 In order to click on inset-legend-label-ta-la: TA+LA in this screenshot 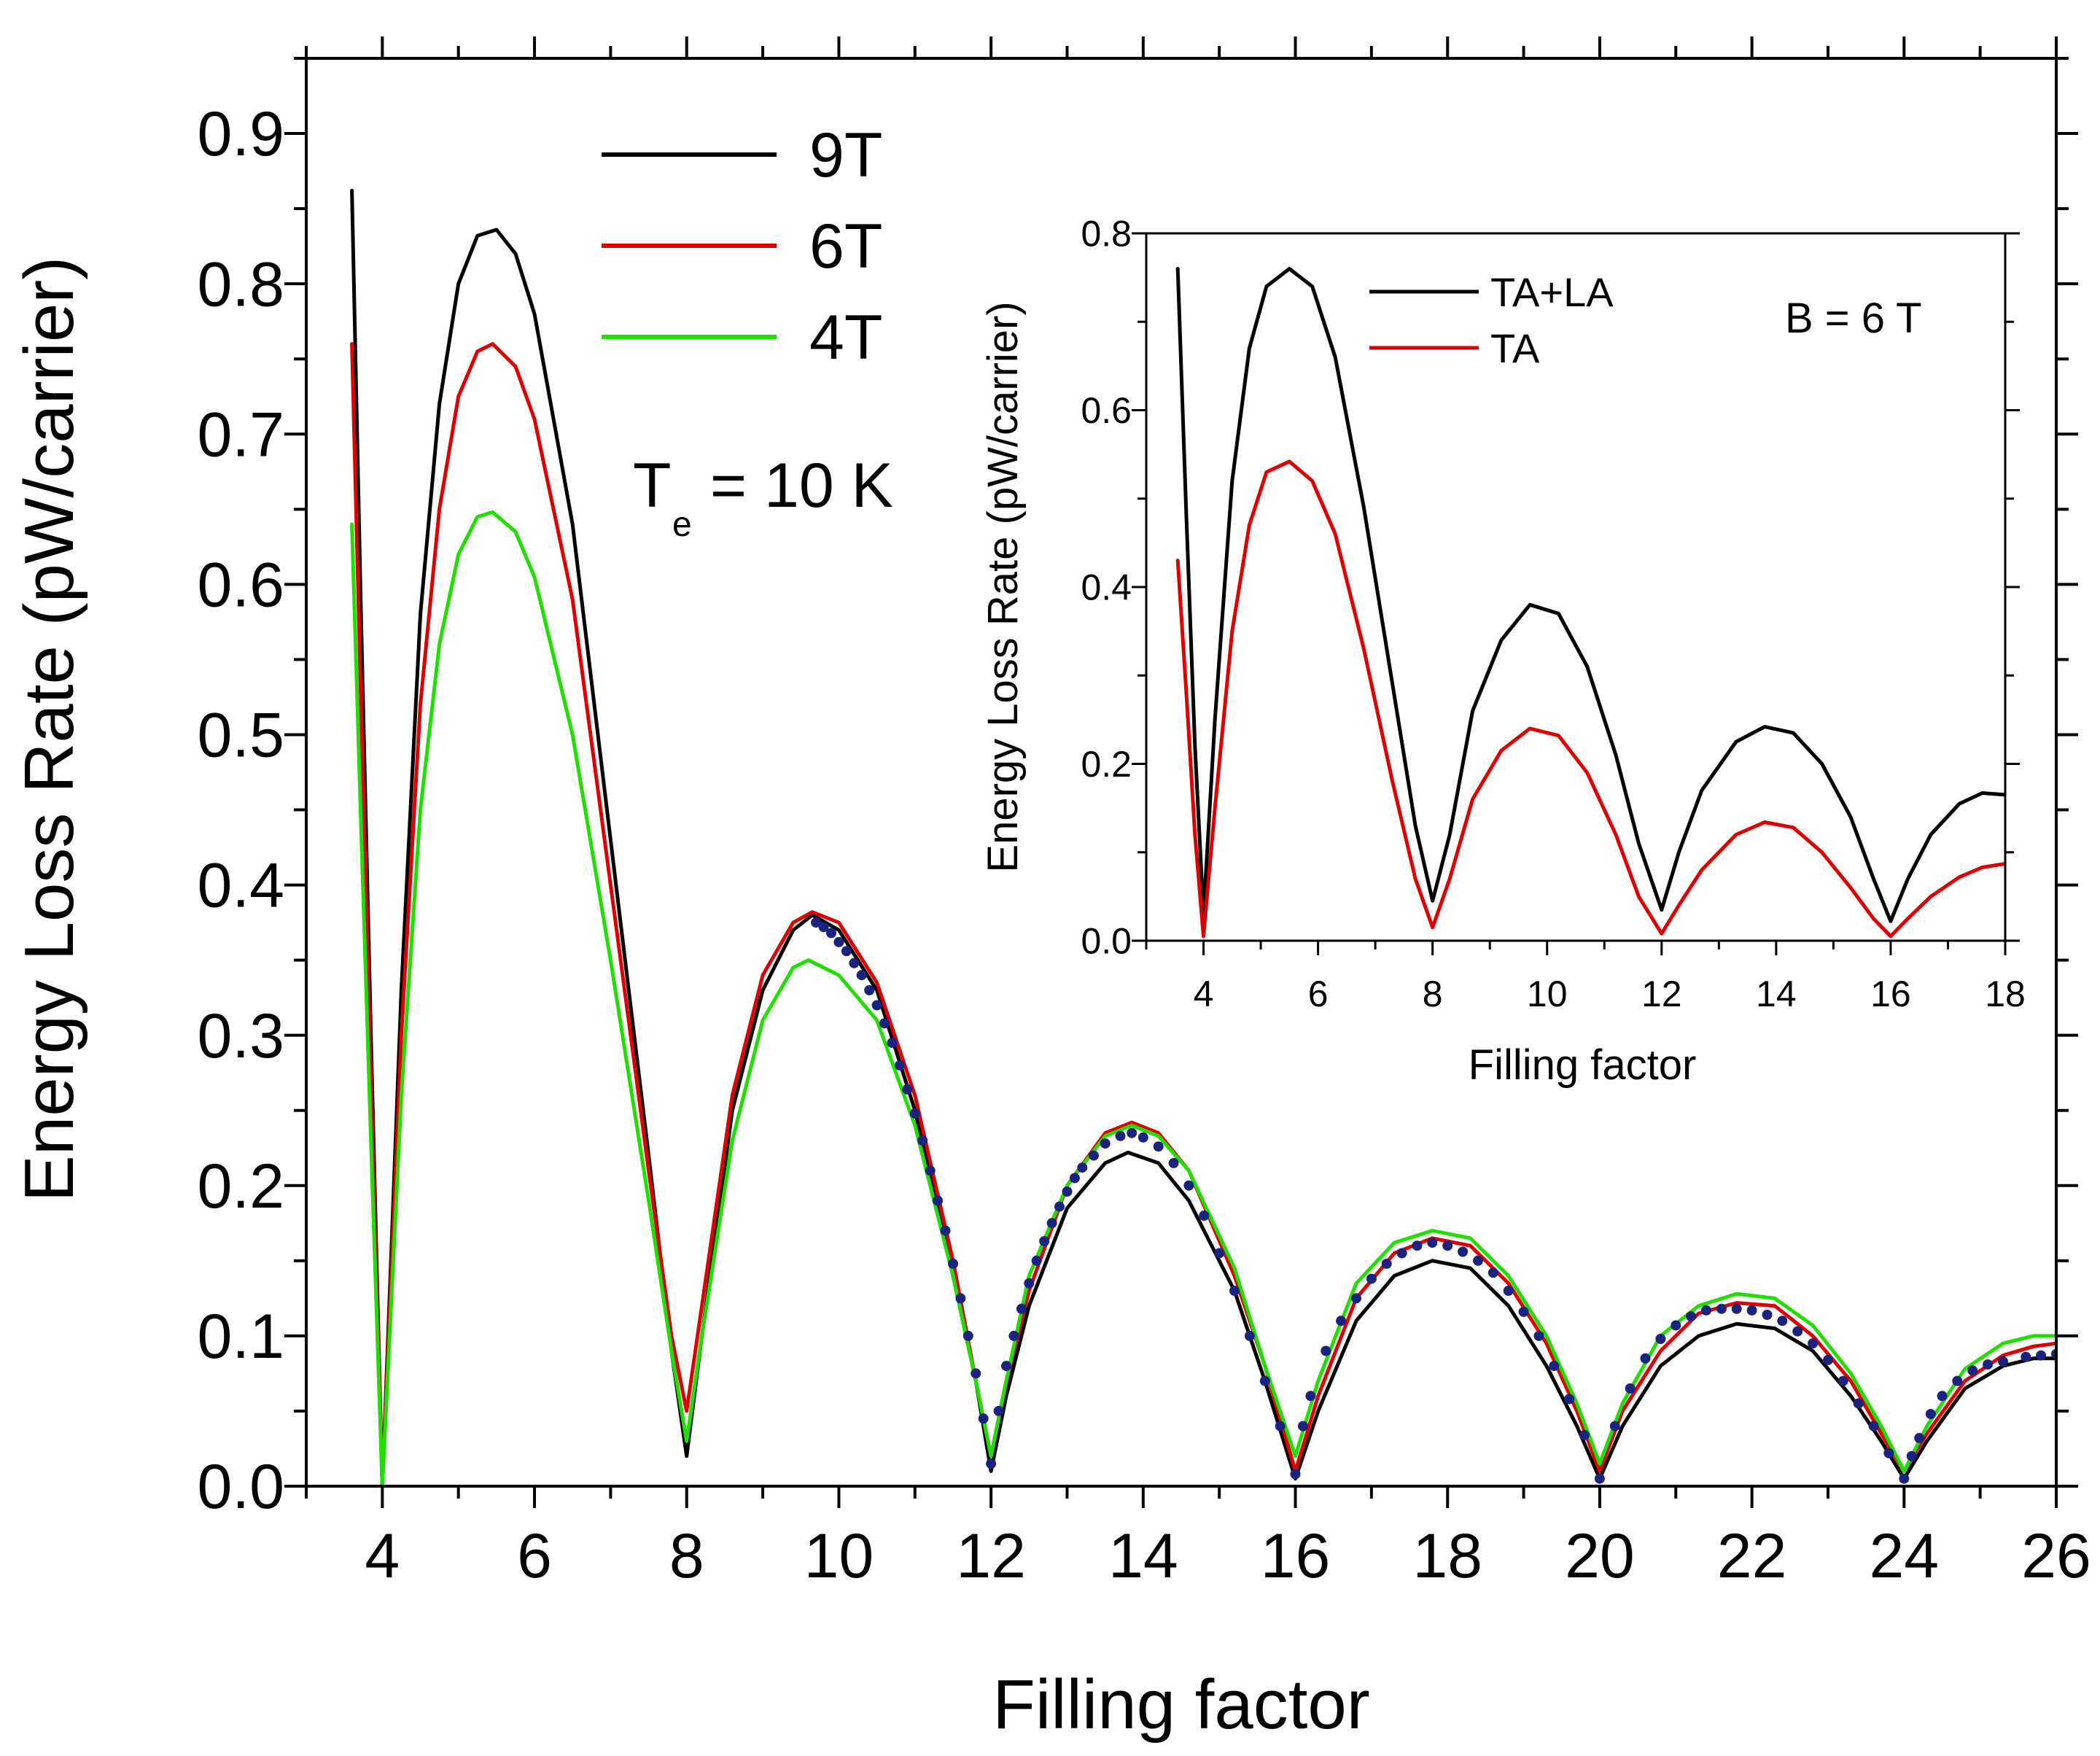, I will do `click(1552, 292)`.